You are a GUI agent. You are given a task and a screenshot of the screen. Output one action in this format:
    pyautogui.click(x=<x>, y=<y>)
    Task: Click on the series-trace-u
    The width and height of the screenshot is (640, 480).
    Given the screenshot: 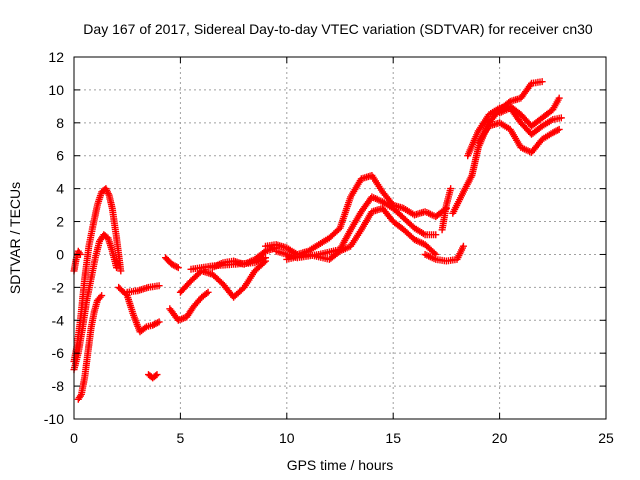 What is the action you would take?
    pyautogui.click(x=530, y=121)
    